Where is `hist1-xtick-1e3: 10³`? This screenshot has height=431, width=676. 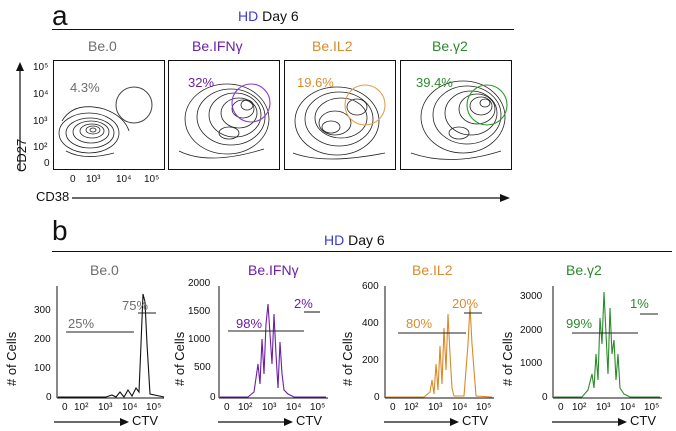
hist1-xtick-1e3: 10³ is located at coordinates (105, 407).